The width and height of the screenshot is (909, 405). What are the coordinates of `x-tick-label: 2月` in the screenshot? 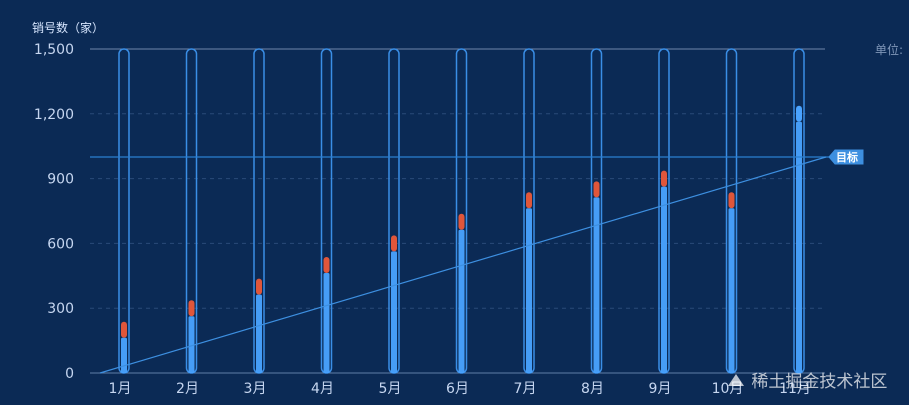 It's located at (187, 389).